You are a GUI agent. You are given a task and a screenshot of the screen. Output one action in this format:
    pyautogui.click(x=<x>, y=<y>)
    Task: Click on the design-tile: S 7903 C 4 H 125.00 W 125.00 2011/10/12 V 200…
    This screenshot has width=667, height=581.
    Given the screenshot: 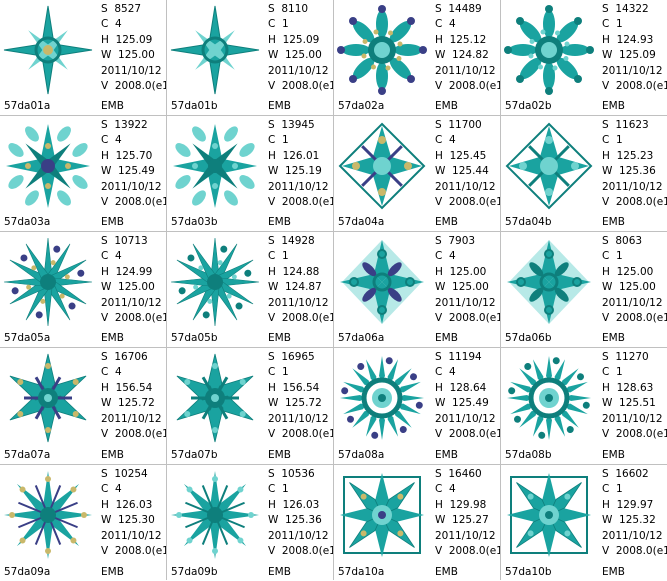 What is the action you would take?
    pyautogui.click(x=417, y=289)
    